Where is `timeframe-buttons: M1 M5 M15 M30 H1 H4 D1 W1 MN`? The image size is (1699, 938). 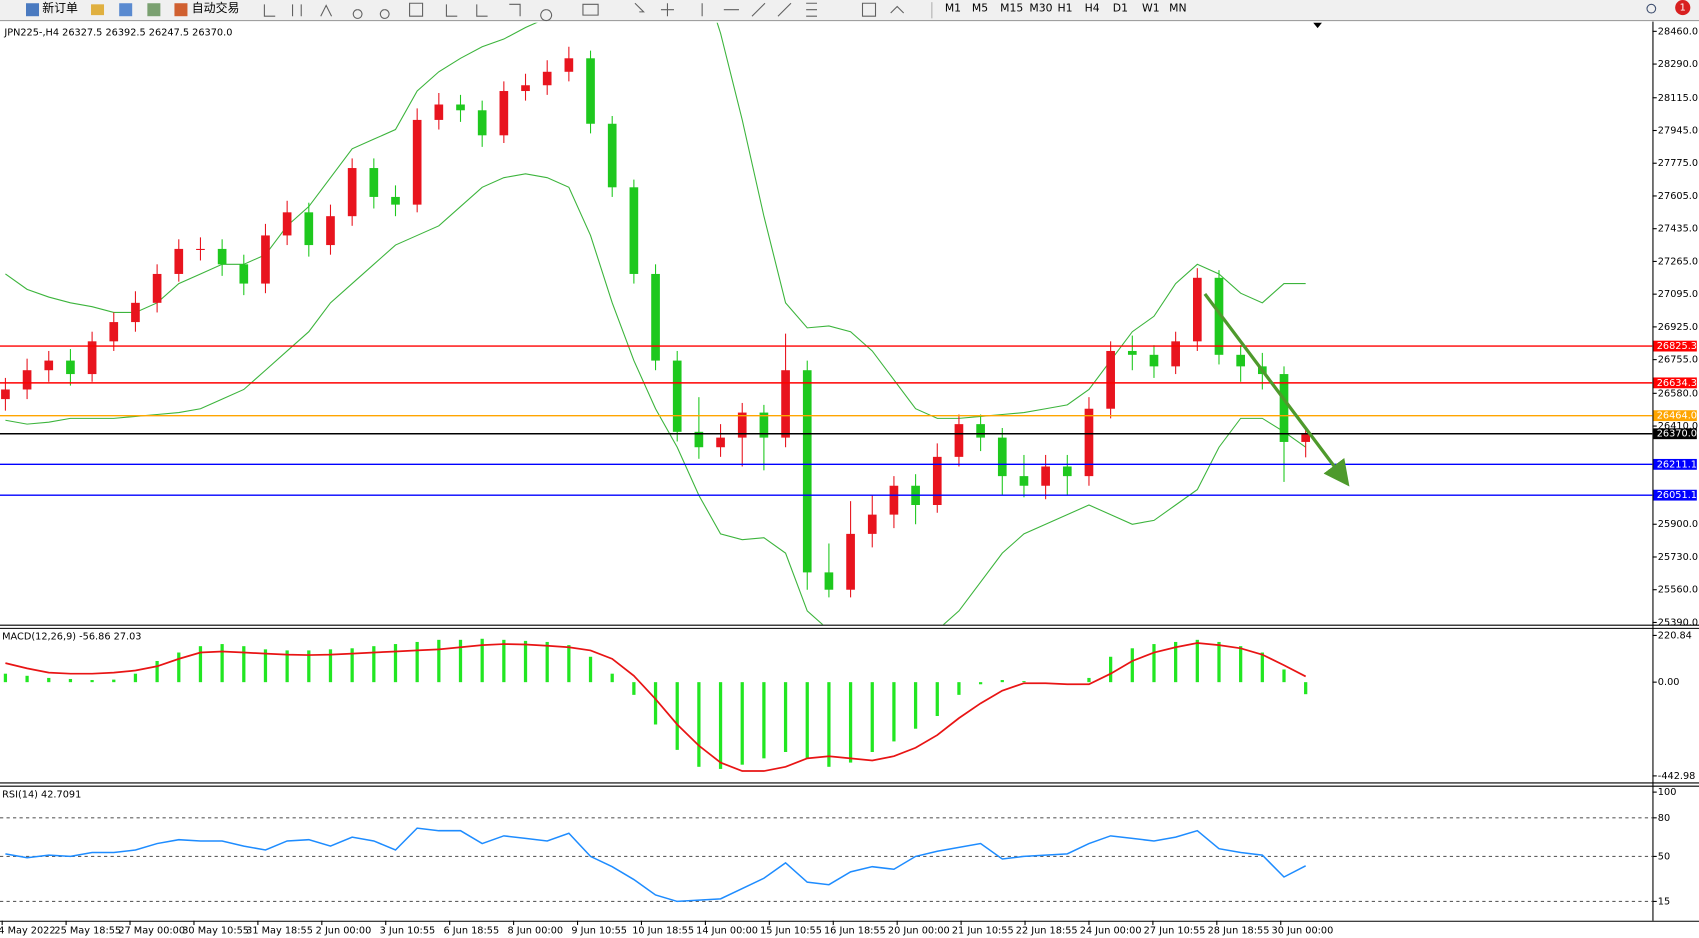 timeframe-buttons: M1 M5 M15 M30 H1 H4 D1 W1 MN is located at coordinates (1066, 8).